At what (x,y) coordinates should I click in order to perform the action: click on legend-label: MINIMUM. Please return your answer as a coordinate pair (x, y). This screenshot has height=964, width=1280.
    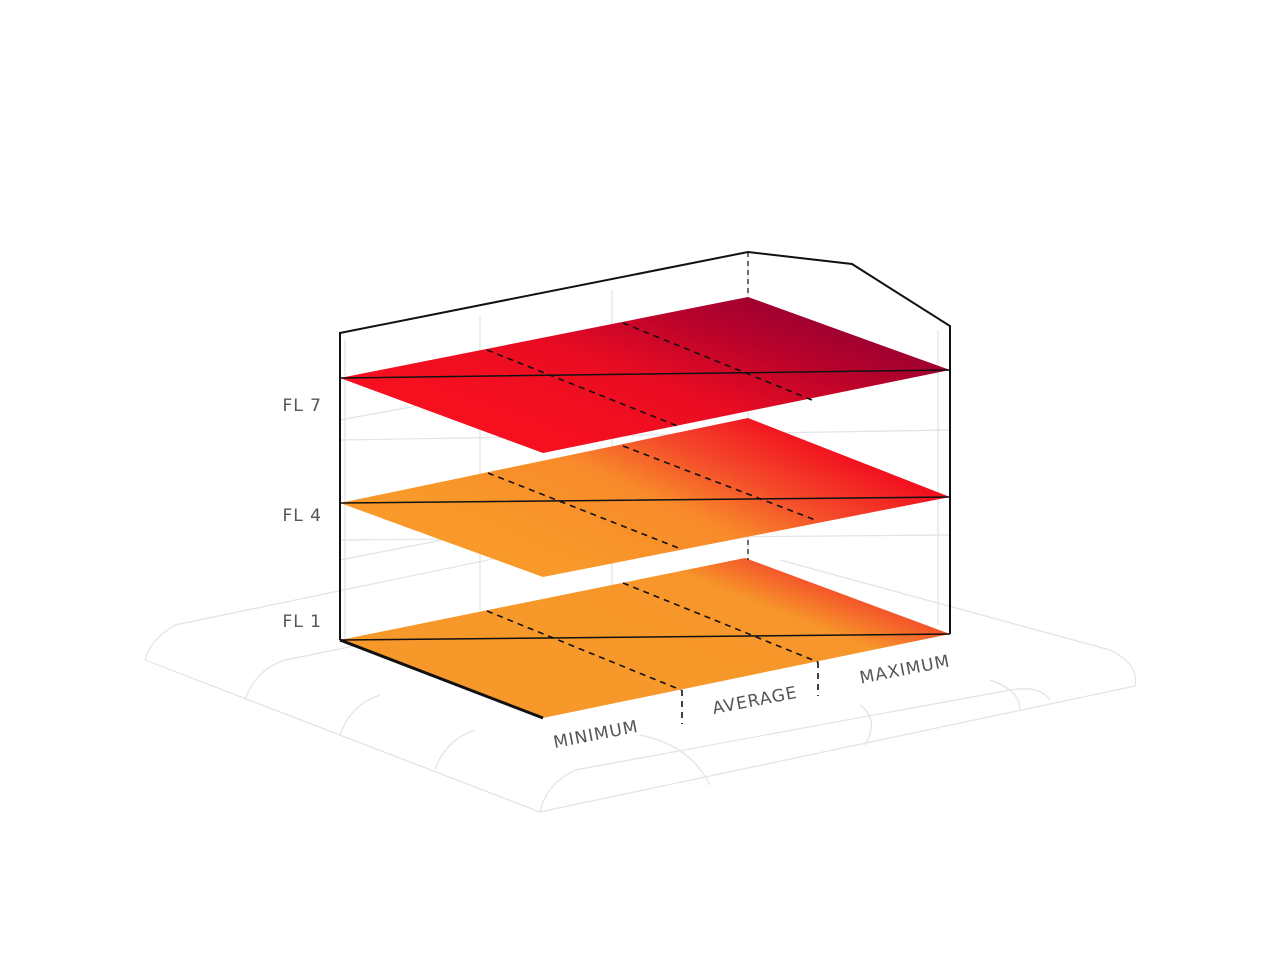
    Looking at the image, I should click on (596, 735).